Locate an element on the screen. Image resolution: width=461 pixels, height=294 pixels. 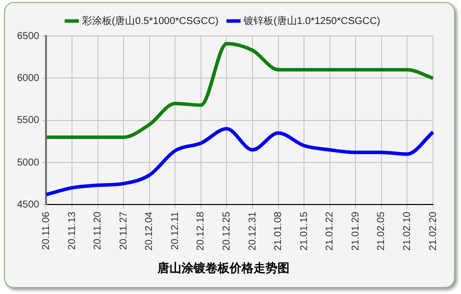
y-tick-label: 5500 is located at coordinates (28, 120).